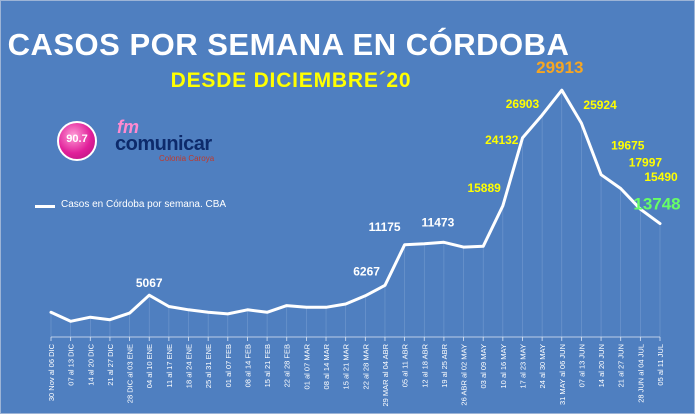  I want to click on data-label: 29913, so click(559, 67).